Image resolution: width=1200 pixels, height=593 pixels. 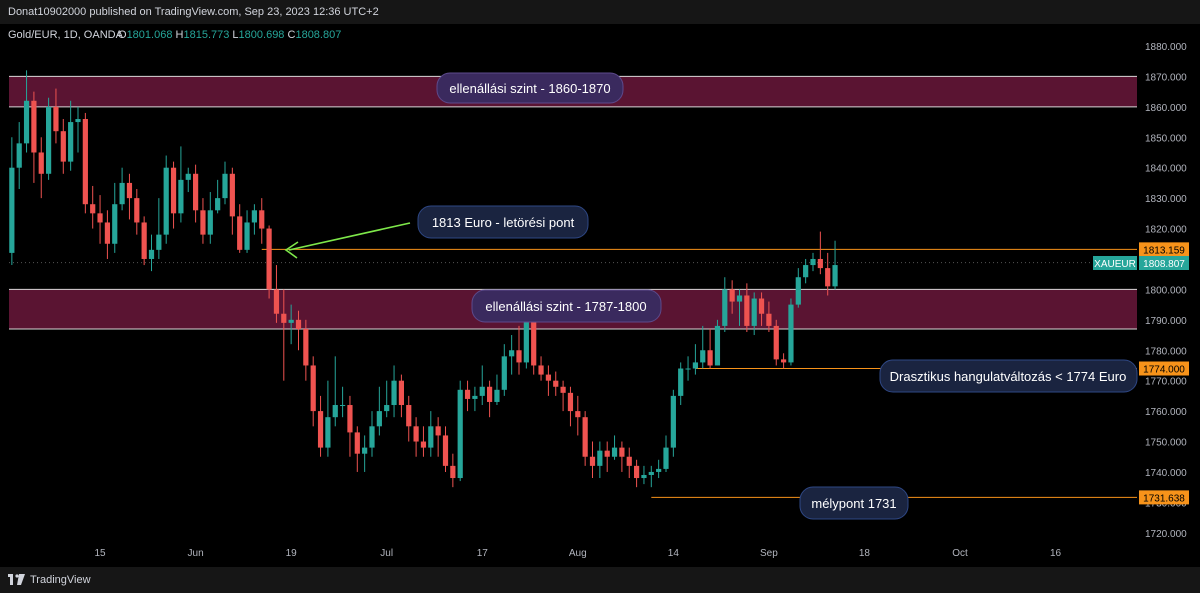 I want to click on svg-text: 1813 Euro - letörési pont, so click(x=503, y=222).